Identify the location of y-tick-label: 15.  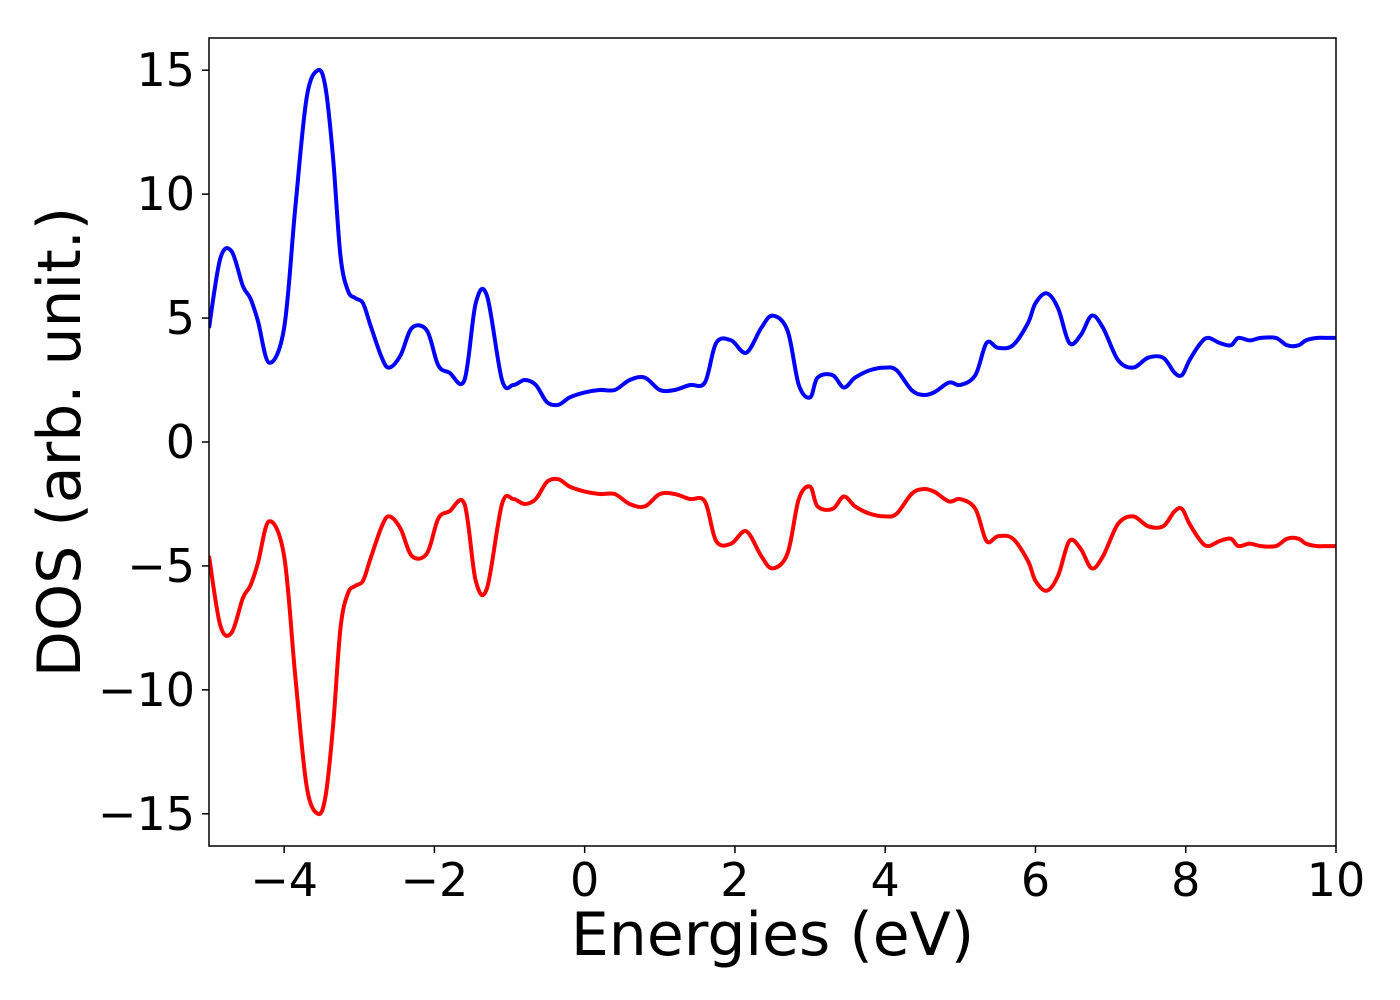
(165, 70).